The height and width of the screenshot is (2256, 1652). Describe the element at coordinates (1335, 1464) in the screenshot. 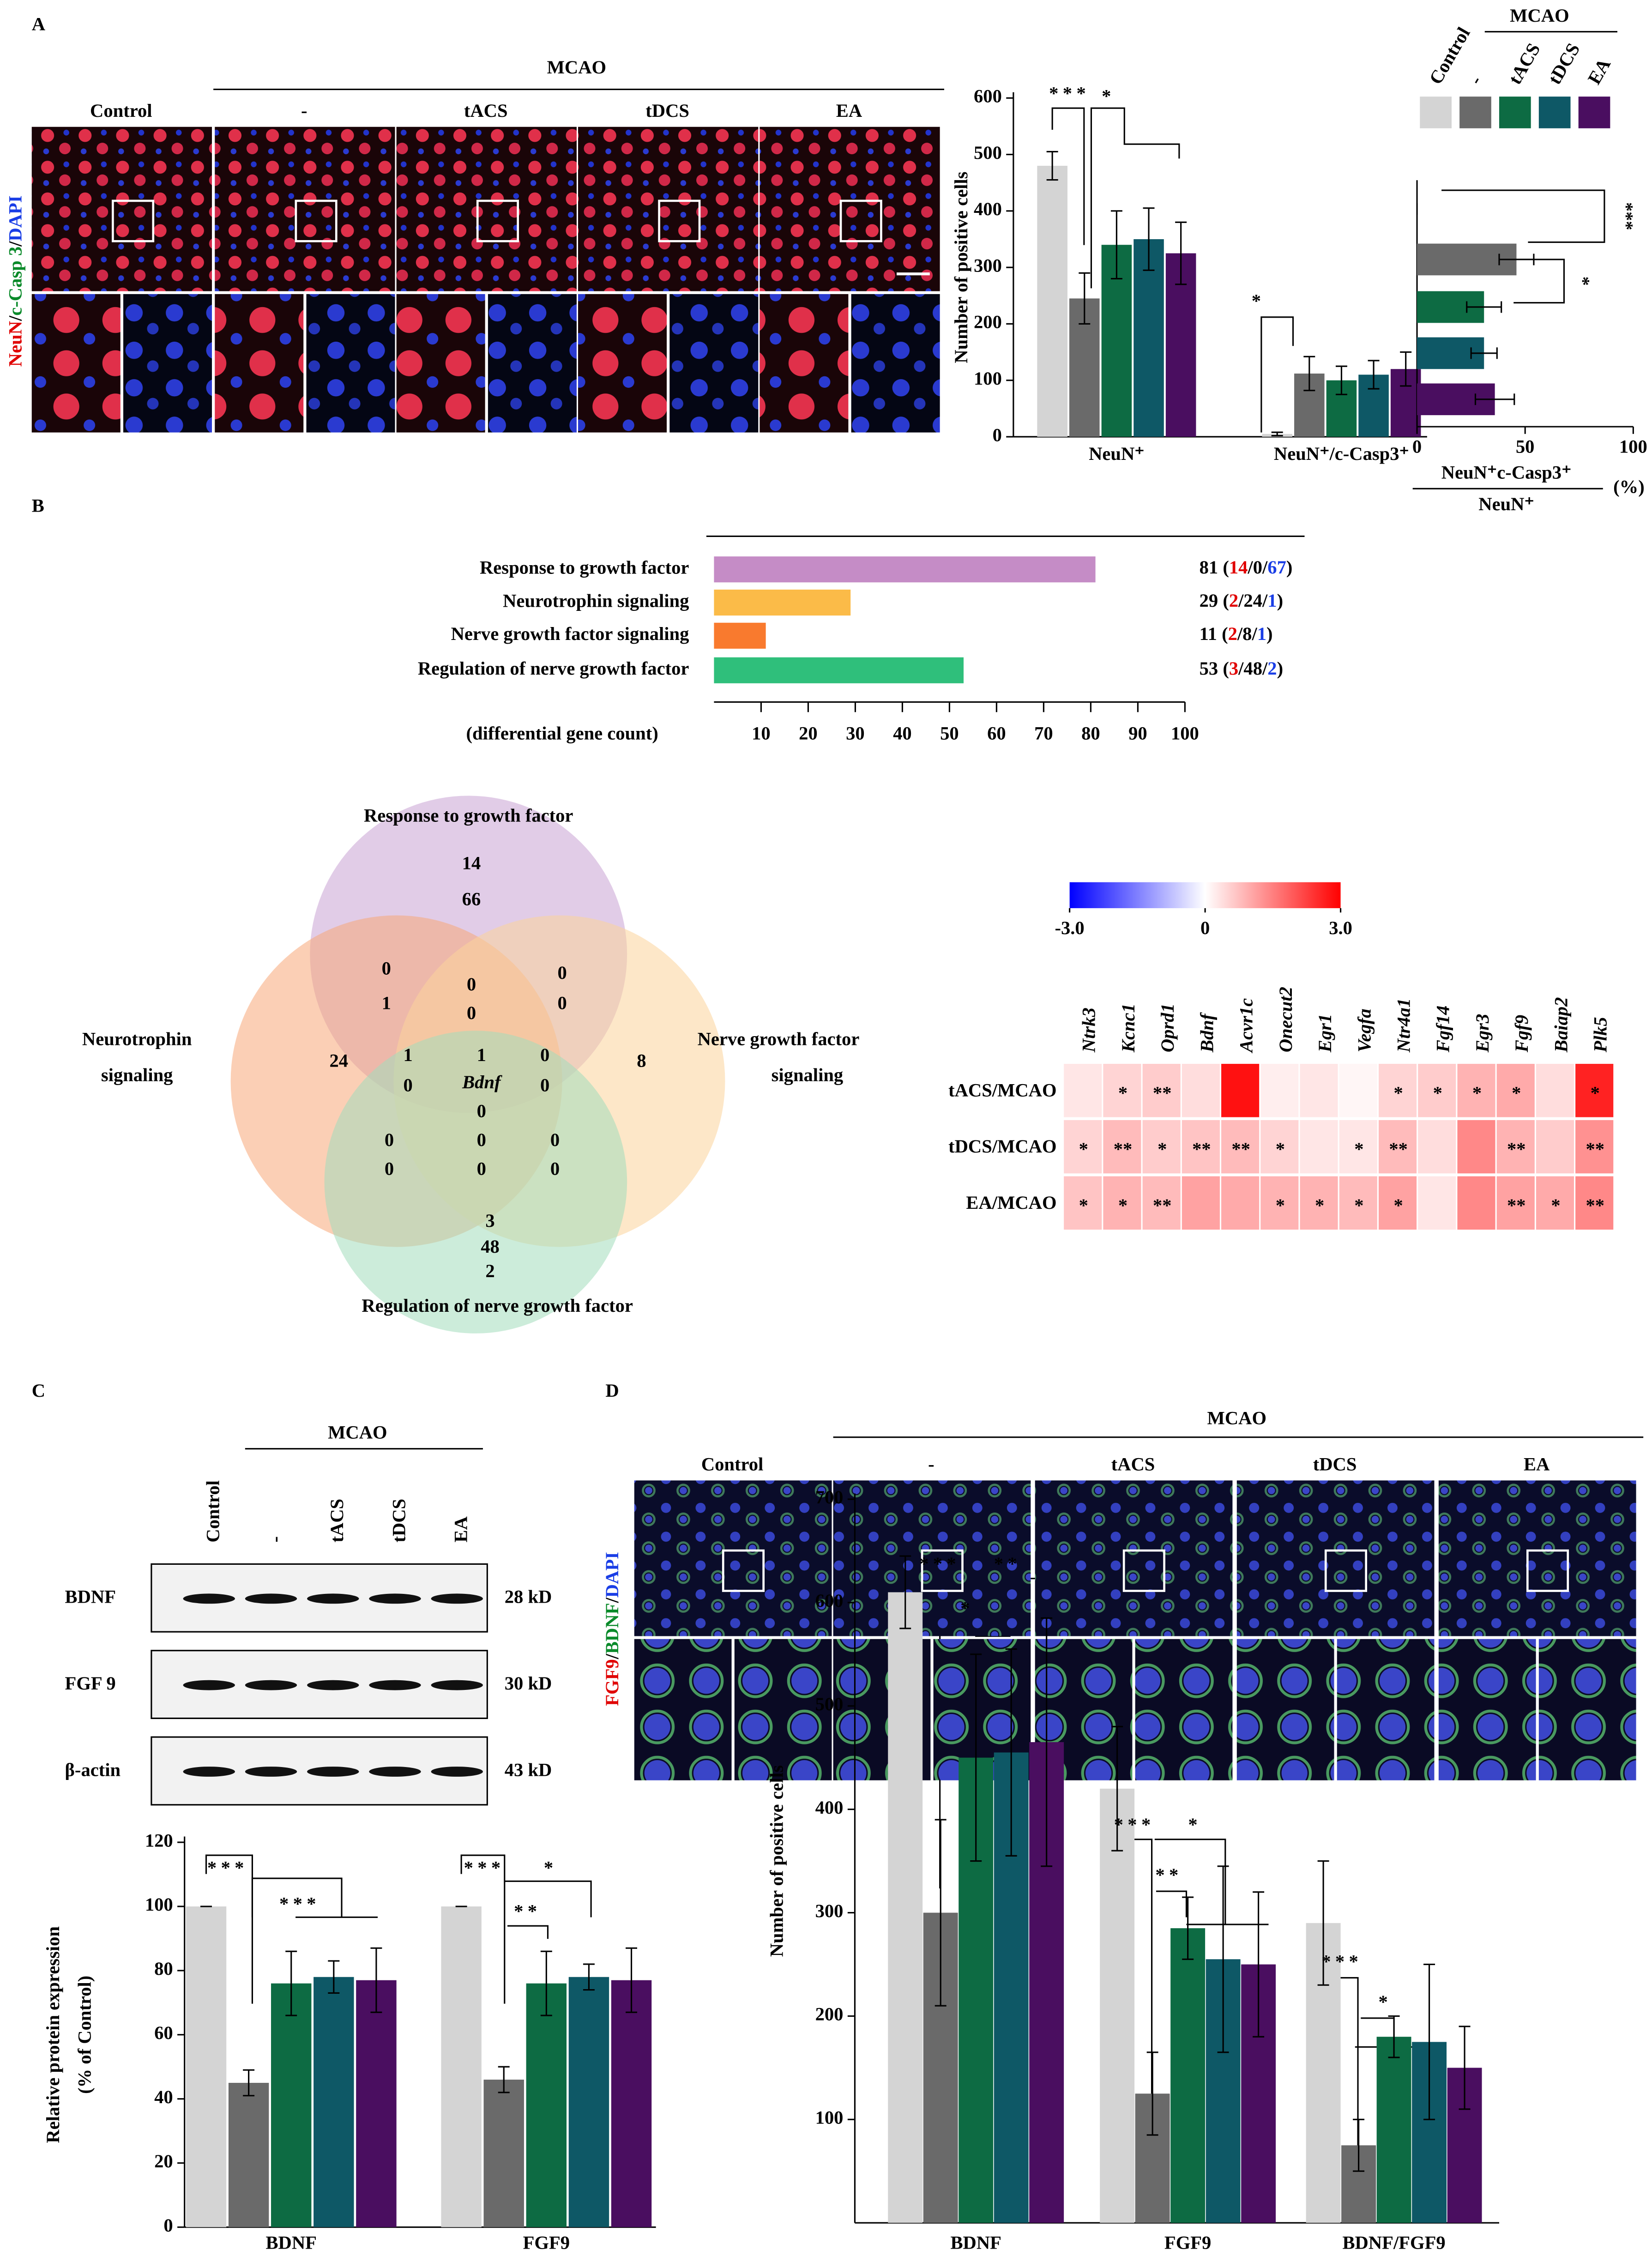

I see `column-label: tDCS` at that location.